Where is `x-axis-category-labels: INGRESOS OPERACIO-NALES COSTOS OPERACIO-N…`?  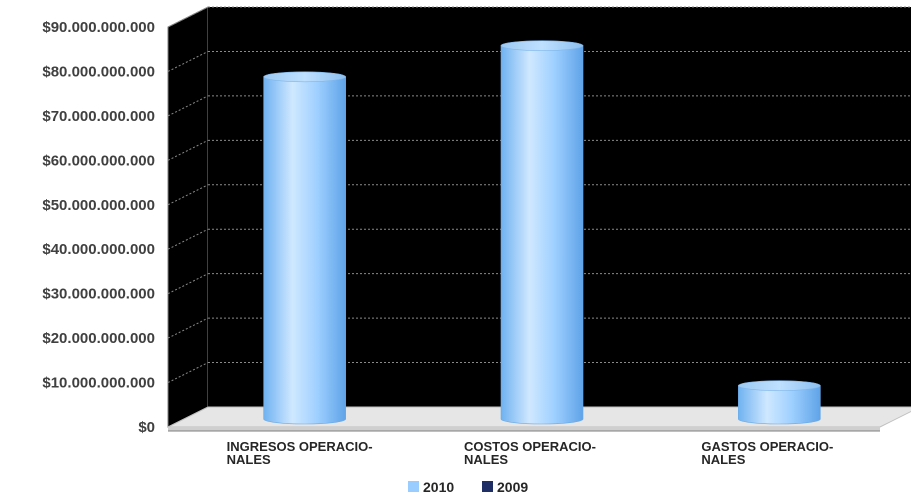 x-axis-category-labels: INGRESOS OPERACIO-NALES COSTOS OPERACIO-N… is located at coordinates (530, 453).